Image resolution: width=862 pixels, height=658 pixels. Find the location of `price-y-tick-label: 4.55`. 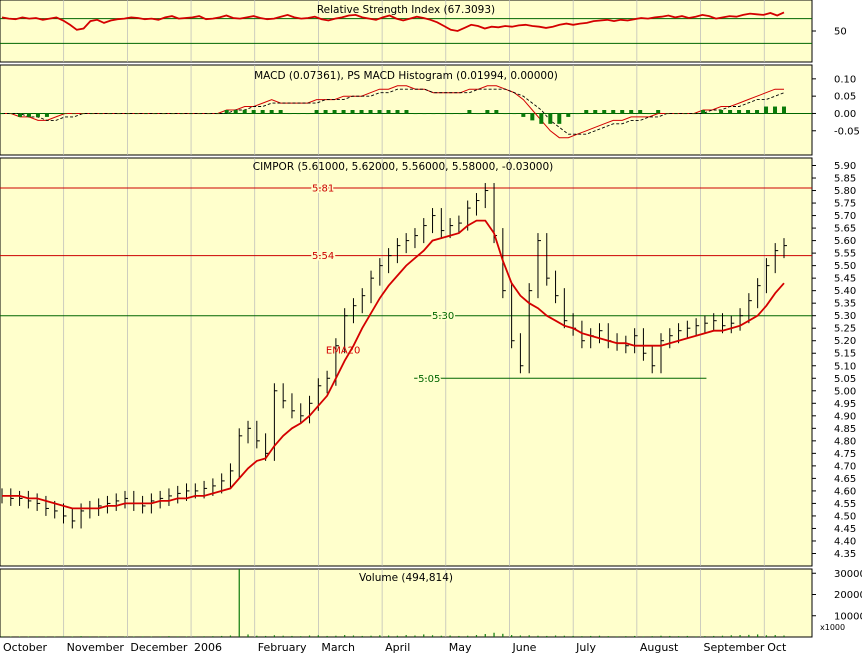

price-y-tick-label: 4.55 is located at coordinates (845, 504).